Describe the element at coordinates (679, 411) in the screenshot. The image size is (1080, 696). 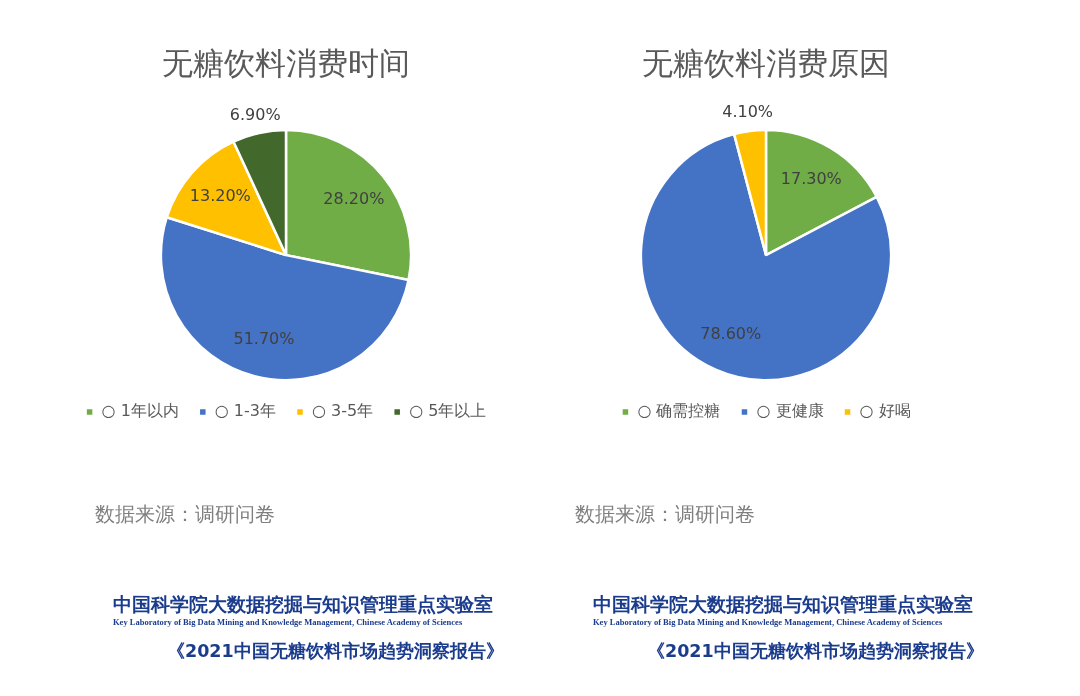
I see `legend-label: ○ 确需控糖` at that location.